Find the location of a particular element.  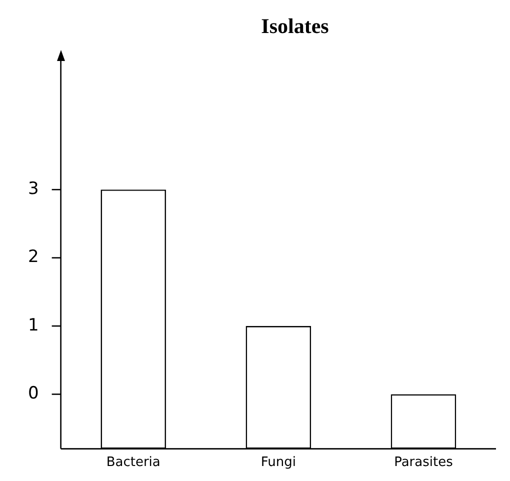

x-tick-label: Bacteria is located at coordinates (133, 462).